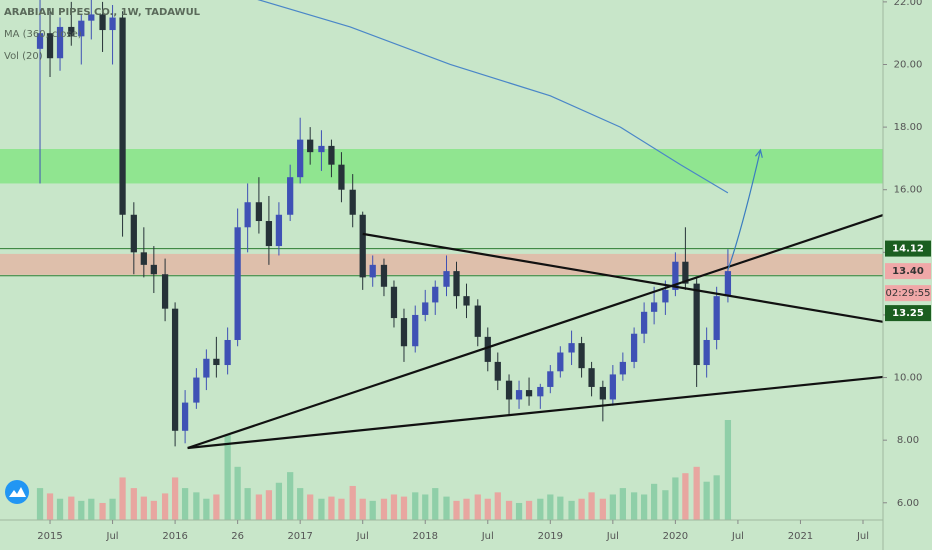 The width and height of the screenshot is (932, 550). Describe the element at coordinates (800, 536) in the screenshot. I see `x-tick-label: 2021` at that location.